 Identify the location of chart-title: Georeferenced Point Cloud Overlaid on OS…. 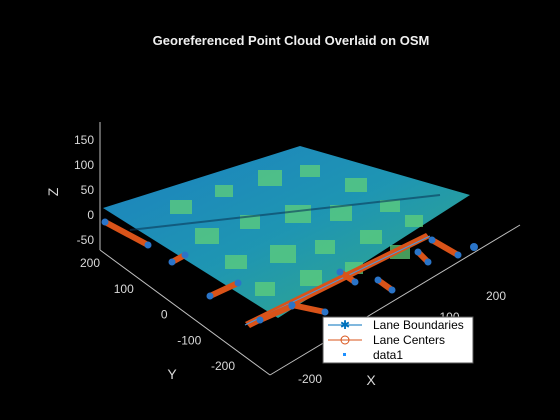
(291, 40).